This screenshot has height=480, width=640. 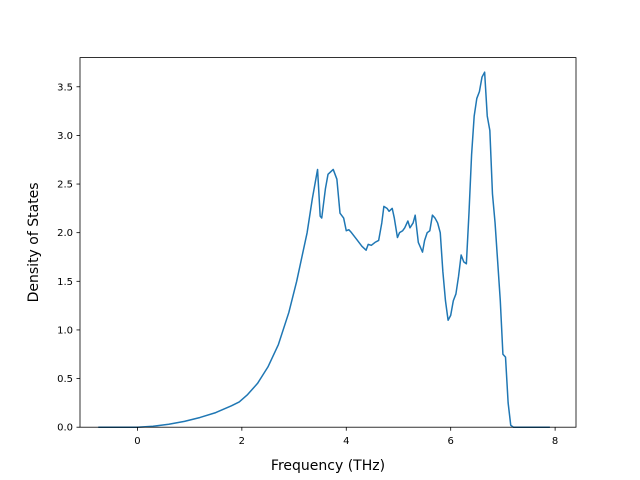 I want to click on y-tick-label: 1.5, so click(x=65, y=282).